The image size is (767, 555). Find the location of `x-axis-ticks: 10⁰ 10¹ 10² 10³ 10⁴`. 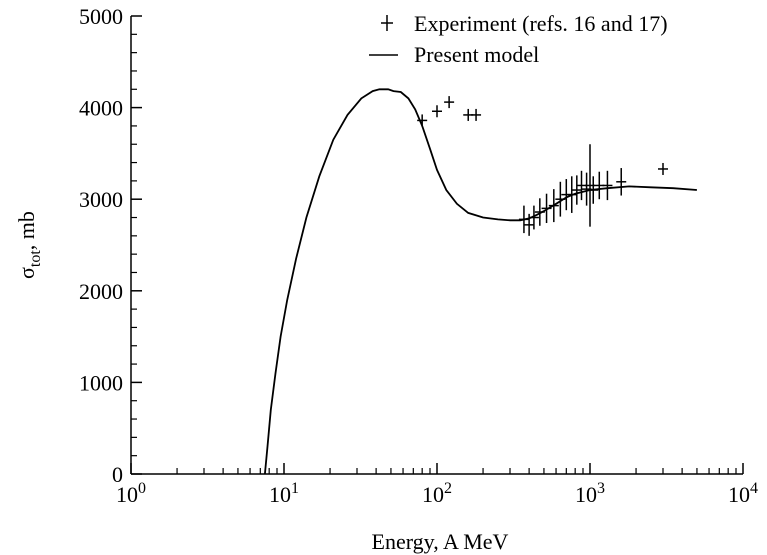

x-axis-ticks: 10⁰ 10¹ 10² 10³ 10⁴ is located at coordinates (437, 485).